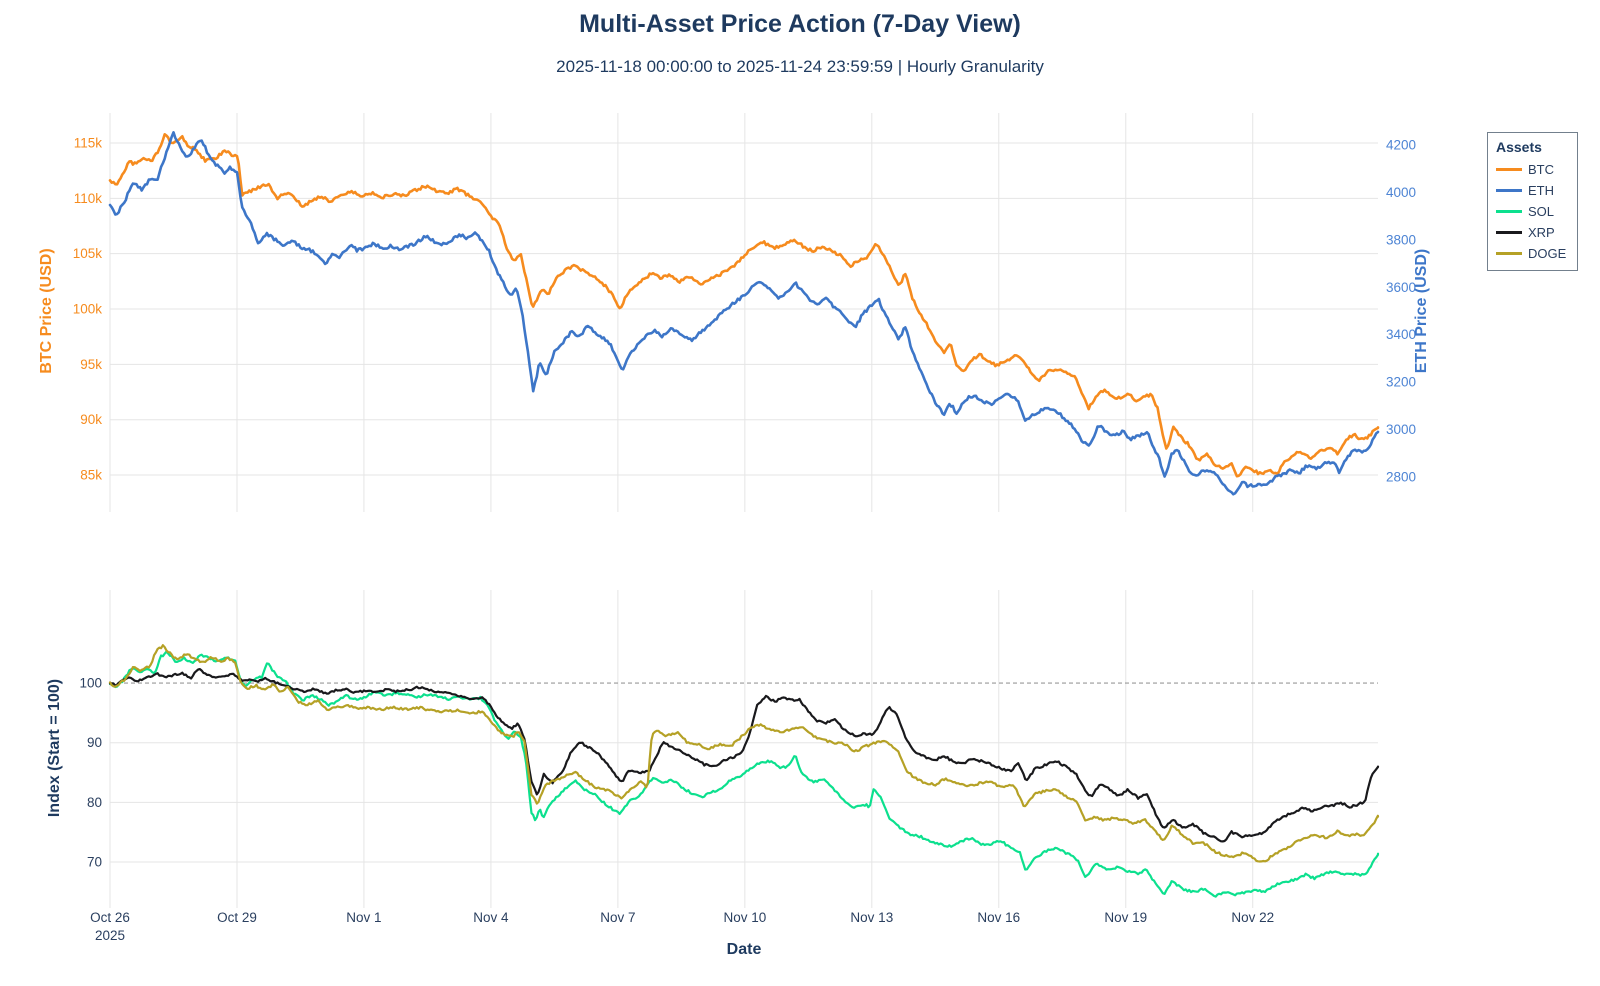 Image resolution: width=1600 pixels, height=986 pixels. What do you see at coordinates (88, 309) in the screenshot?
I see `y-tick-label: 100k` at bounding box center [88, 309].